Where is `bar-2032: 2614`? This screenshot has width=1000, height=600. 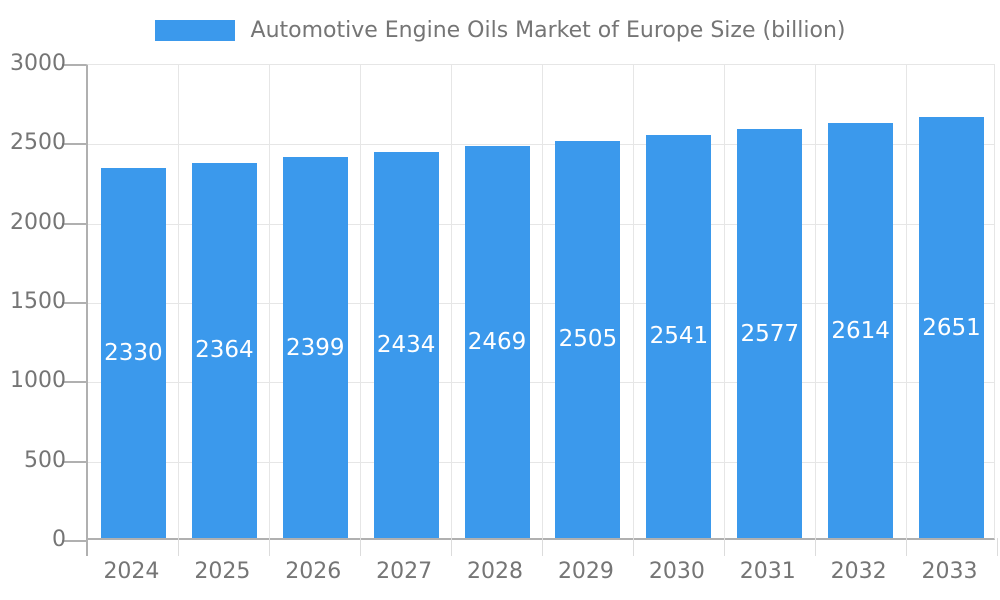 bar-2032: 2614 is located at coordinates (861, 330).